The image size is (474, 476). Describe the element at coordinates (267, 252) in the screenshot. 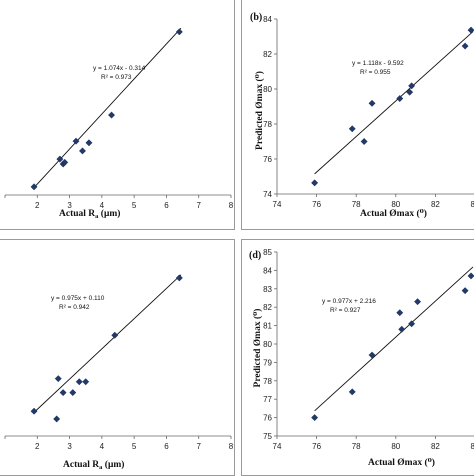

I see `y-tick-label: 85` at that location.